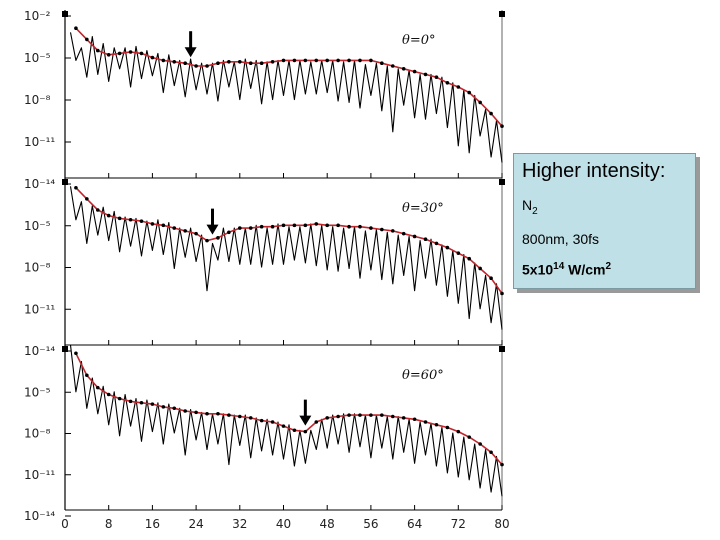 The width and height of the screenshot is (720, 540). Describe the element at coordinates (559, 266) in the screenshot. I see `info-intensity-exp: 14` at that location.